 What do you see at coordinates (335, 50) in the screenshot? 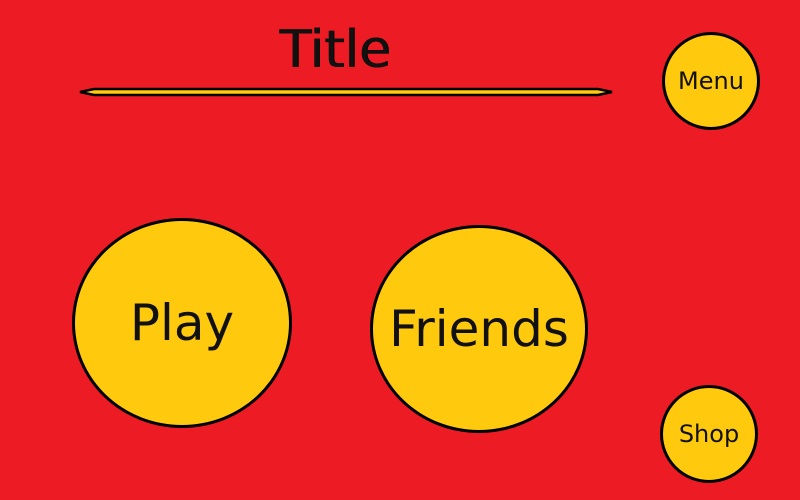
I see `page-title: Title` at bounding box center [335, 50].